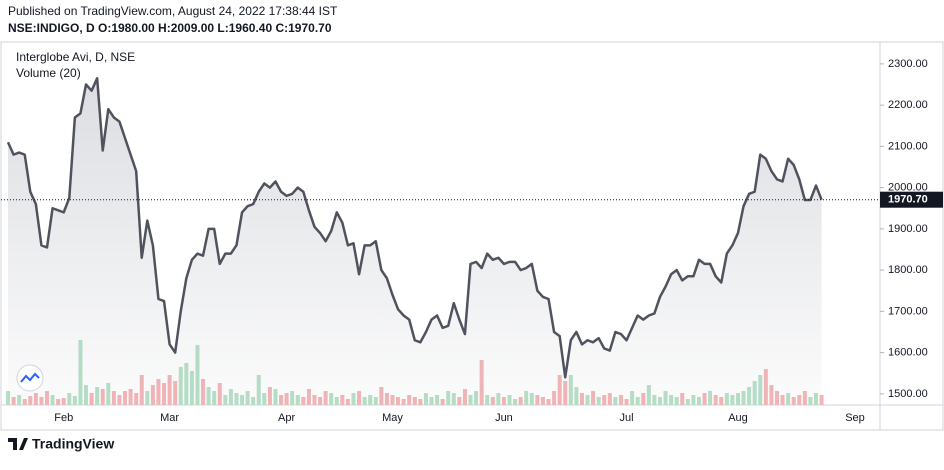  Describe the element at coordinates (73, 444) in the screenshot. I see `brand-text: TradingView` at that location.